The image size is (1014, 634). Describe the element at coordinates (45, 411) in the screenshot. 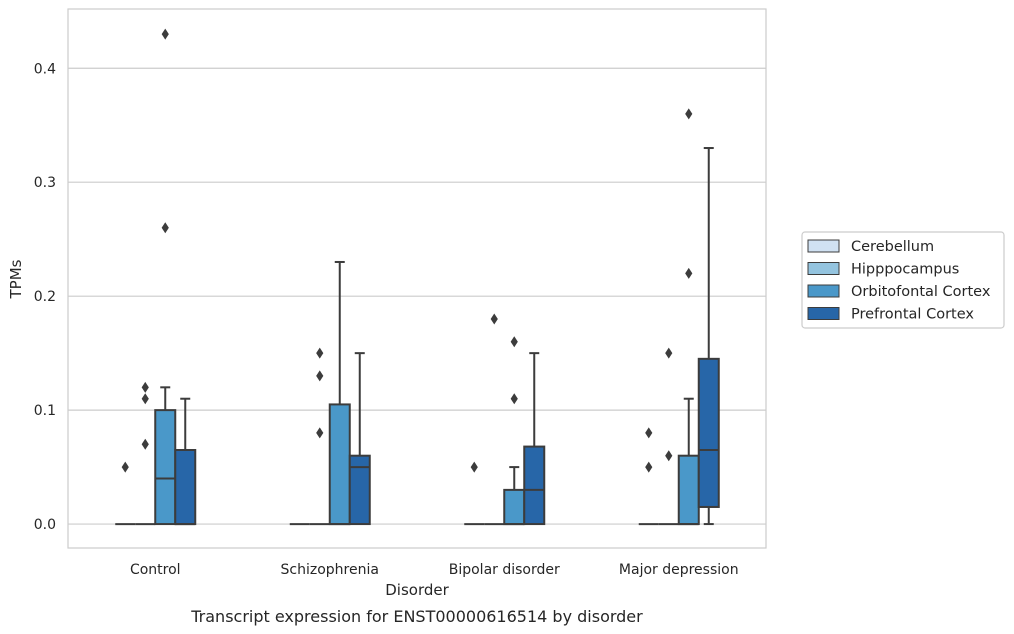

I see `y-tick-label: 0.1` at that location.